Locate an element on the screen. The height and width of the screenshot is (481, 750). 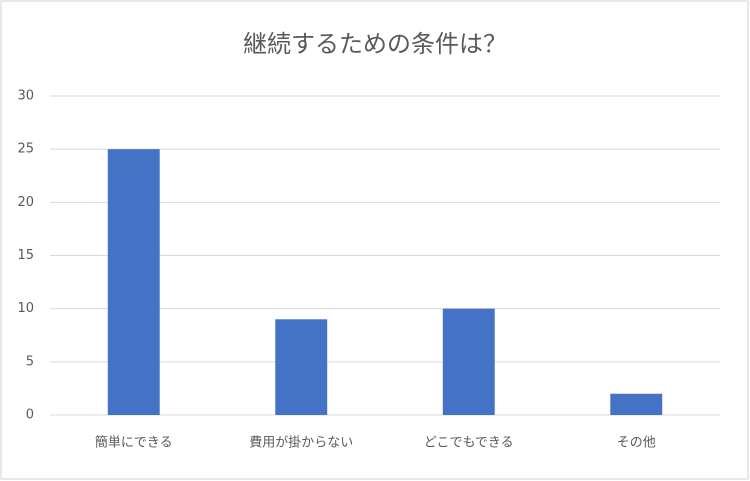
y-tick-label: 25 is located at coordinates (25, 149).